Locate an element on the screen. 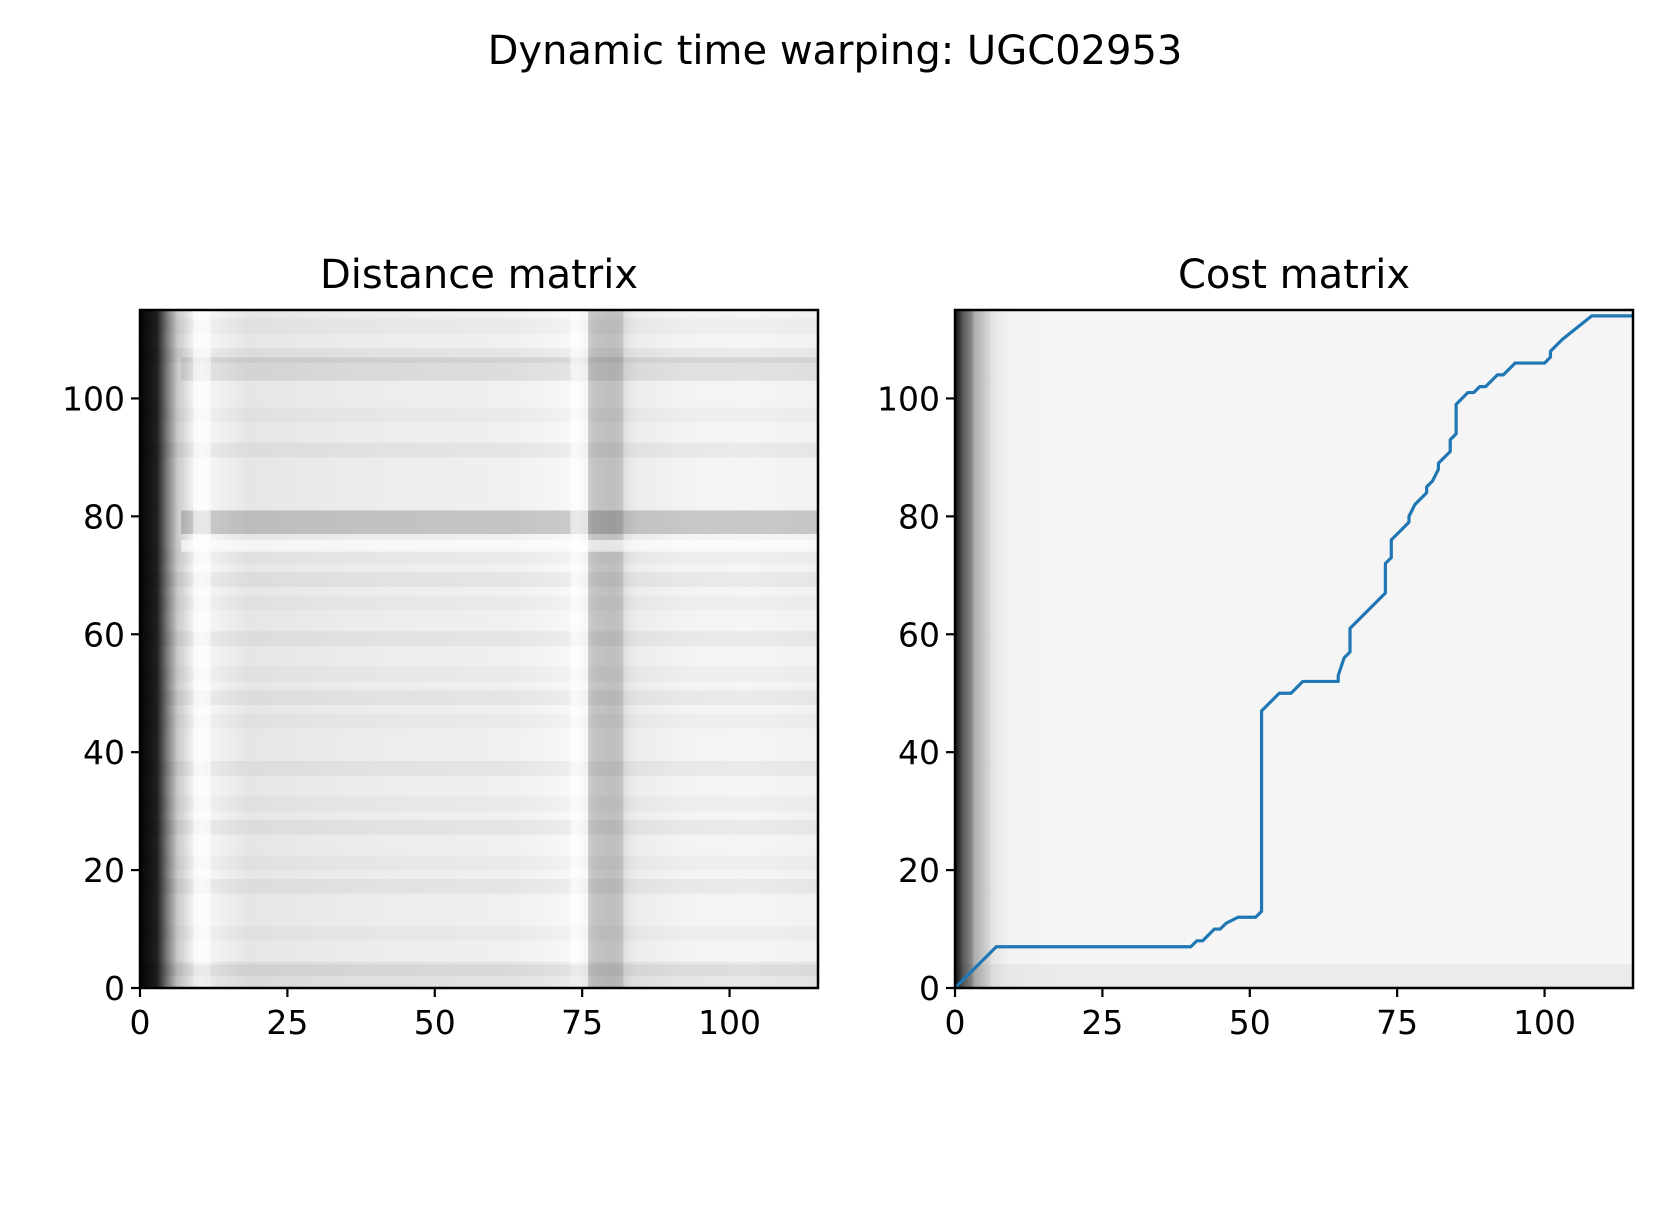 Image resolution: width=1656 pixels, height=1231 pixels. distance-y-axis: 0 20 40 60 80 100 is located at coordinates (101, 693).